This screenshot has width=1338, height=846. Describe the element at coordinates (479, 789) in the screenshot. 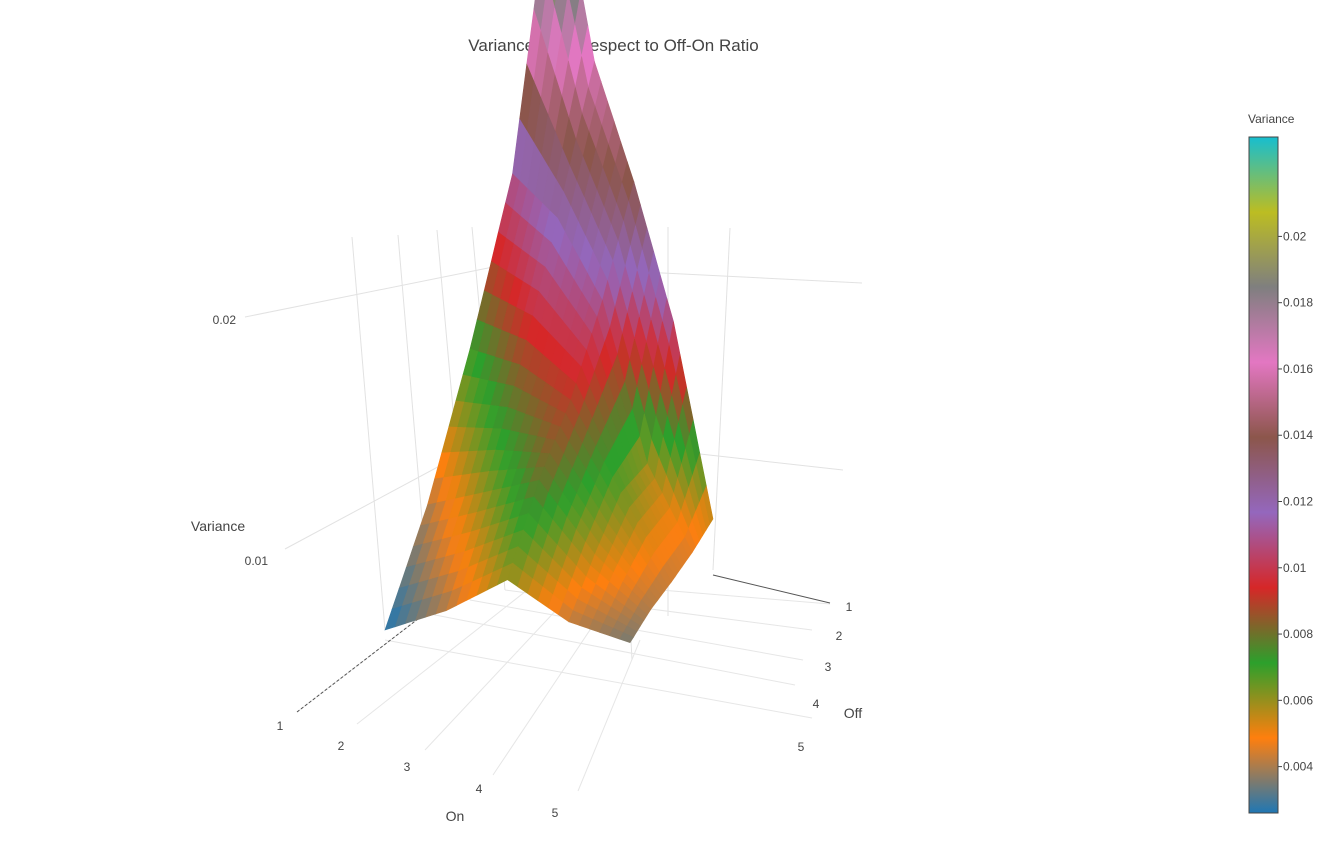

I see `x-tick-label: 4` at that location.